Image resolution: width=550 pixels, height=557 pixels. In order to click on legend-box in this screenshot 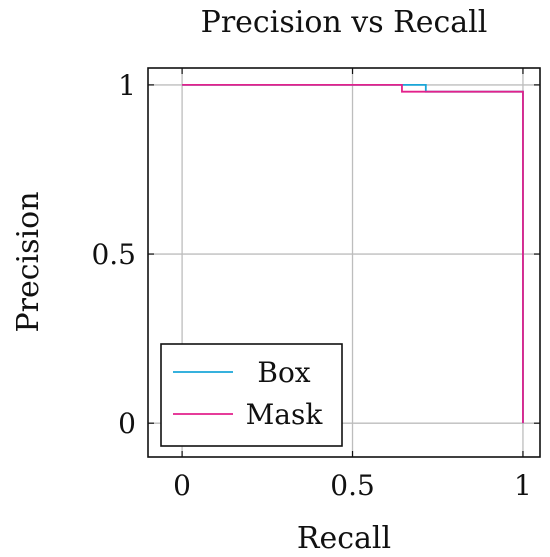, I will do `click(251, 395)`.